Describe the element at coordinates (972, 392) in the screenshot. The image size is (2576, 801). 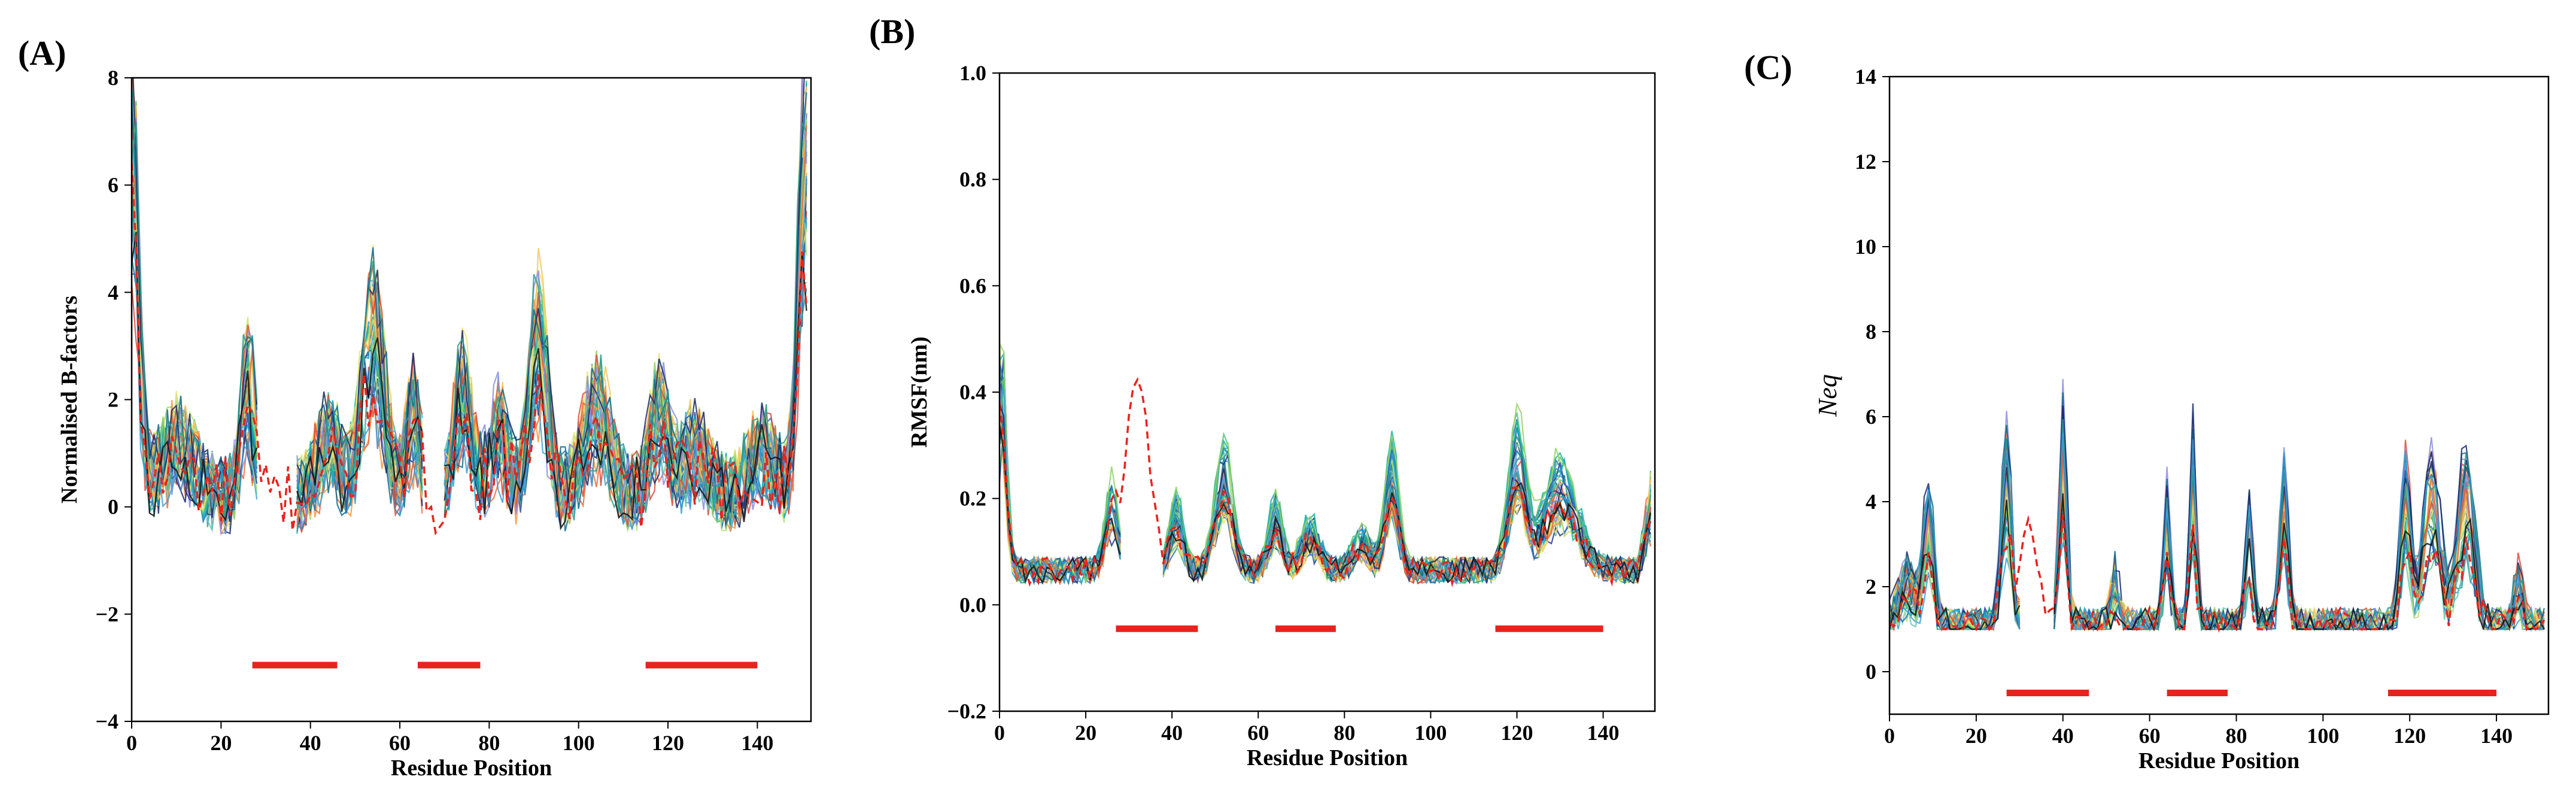
I see `y-tick-label: 0.4` at that location.